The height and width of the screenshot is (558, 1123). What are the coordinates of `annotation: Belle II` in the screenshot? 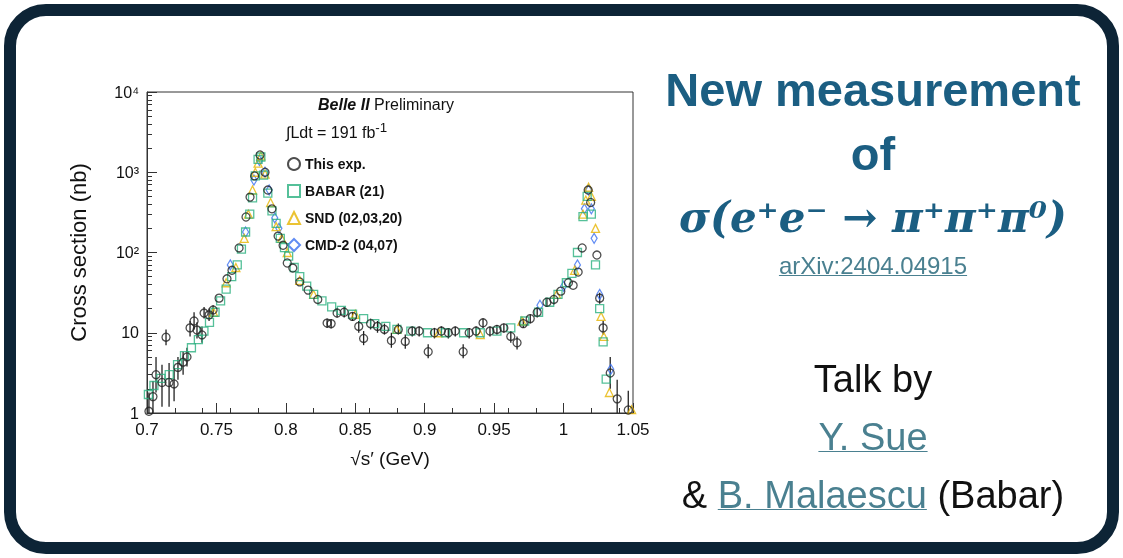 It's located at (344, 105).